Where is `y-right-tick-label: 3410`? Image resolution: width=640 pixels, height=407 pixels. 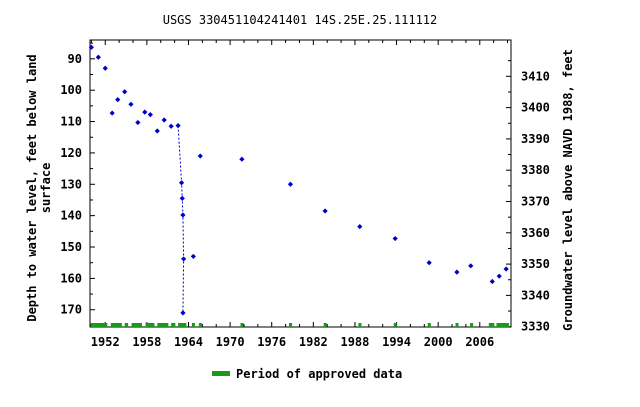
y-right-tick-label: 3410 is located at coordinates (535, 76).